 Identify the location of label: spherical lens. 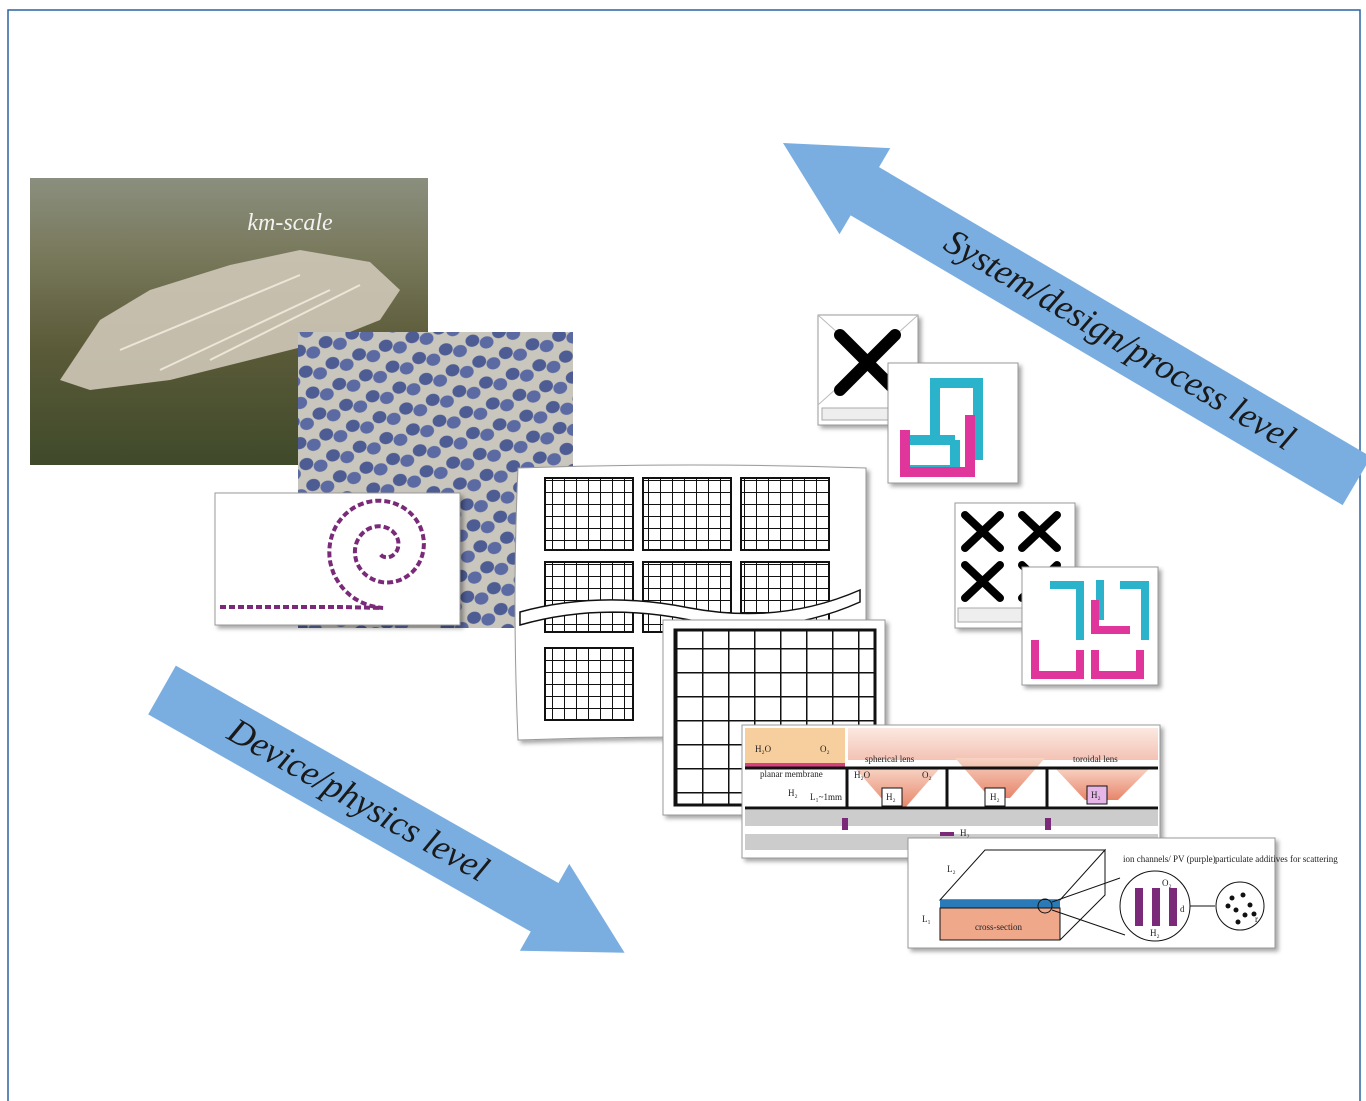
(890, 759).